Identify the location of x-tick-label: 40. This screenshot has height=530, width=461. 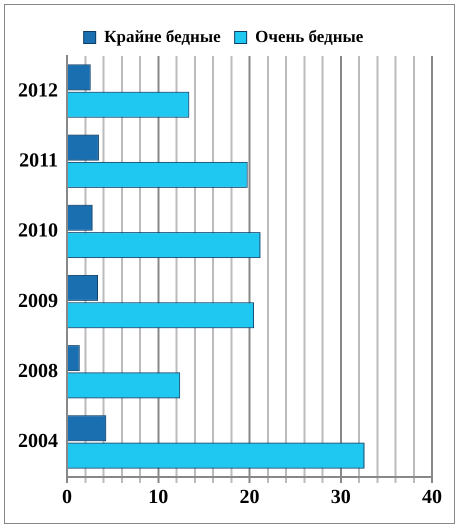
(432, 497).